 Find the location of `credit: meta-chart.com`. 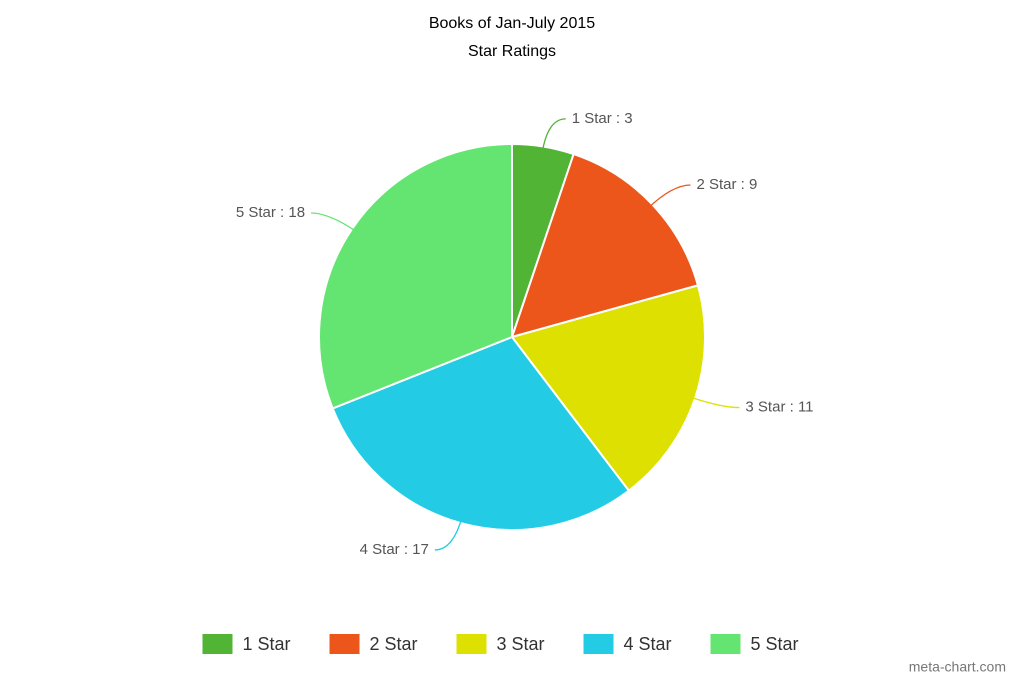

credit: meta-chart.com is located at coordinates (957, 667).